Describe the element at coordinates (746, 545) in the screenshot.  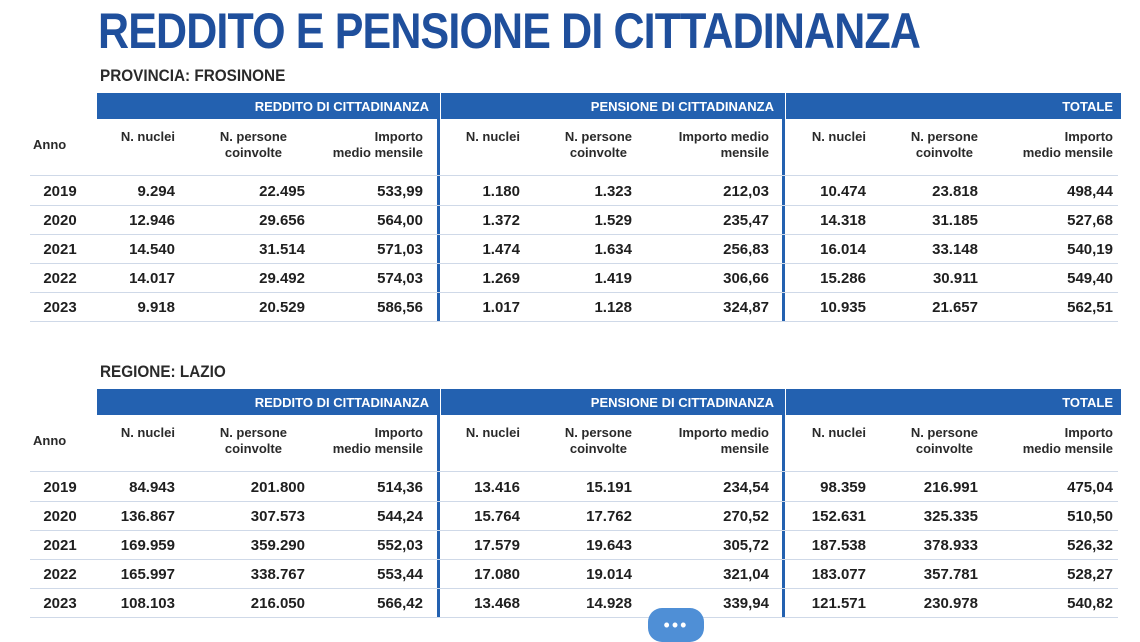
I see `value-cell: 305,72` at that location.